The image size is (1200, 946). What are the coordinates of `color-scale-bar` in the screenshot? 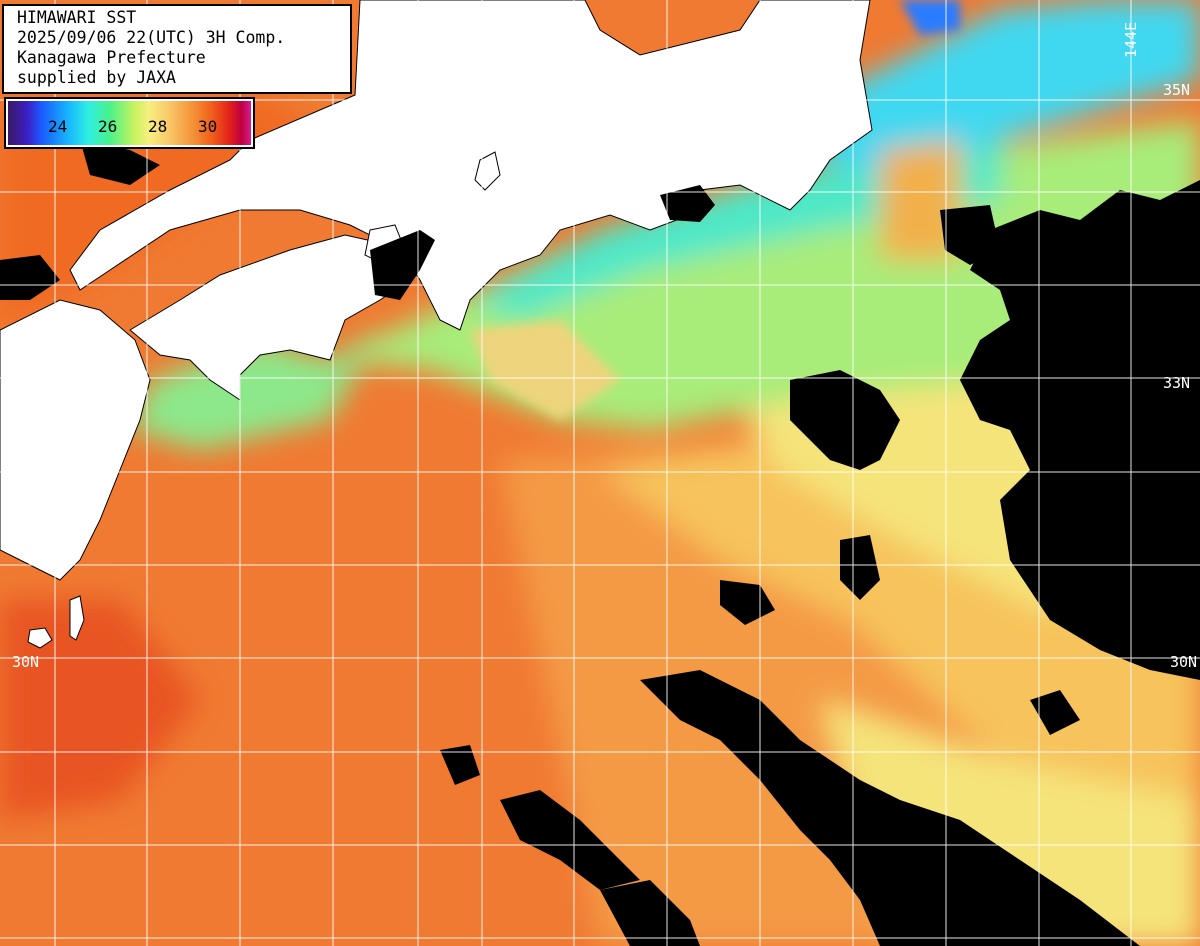 It's located at (129, 123).